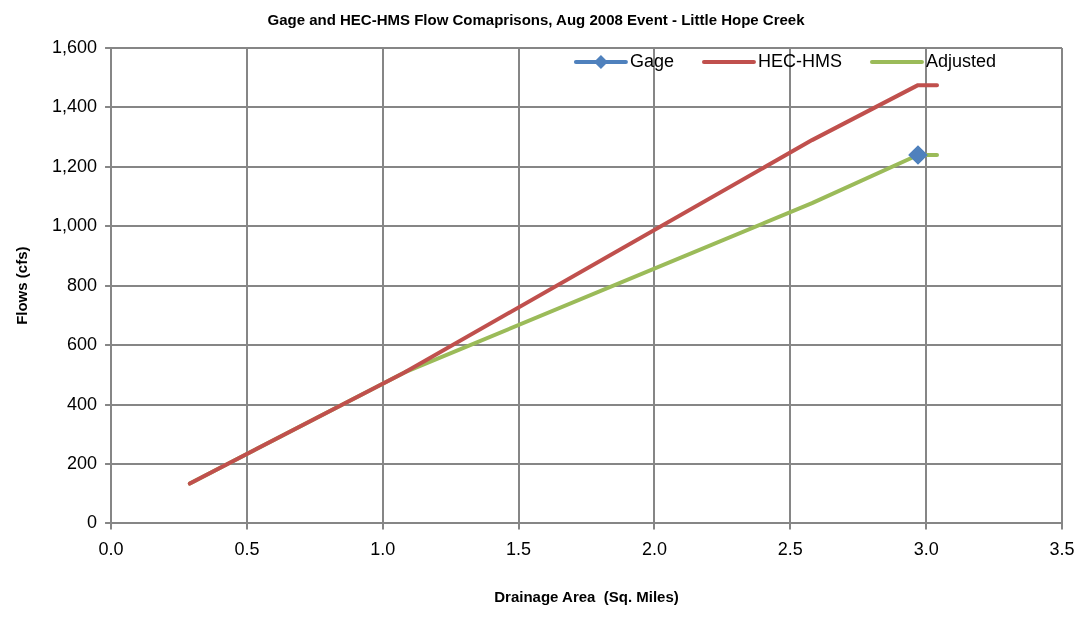  I want to click on y-axis-title: Flows (cfs), so click(22, 285).